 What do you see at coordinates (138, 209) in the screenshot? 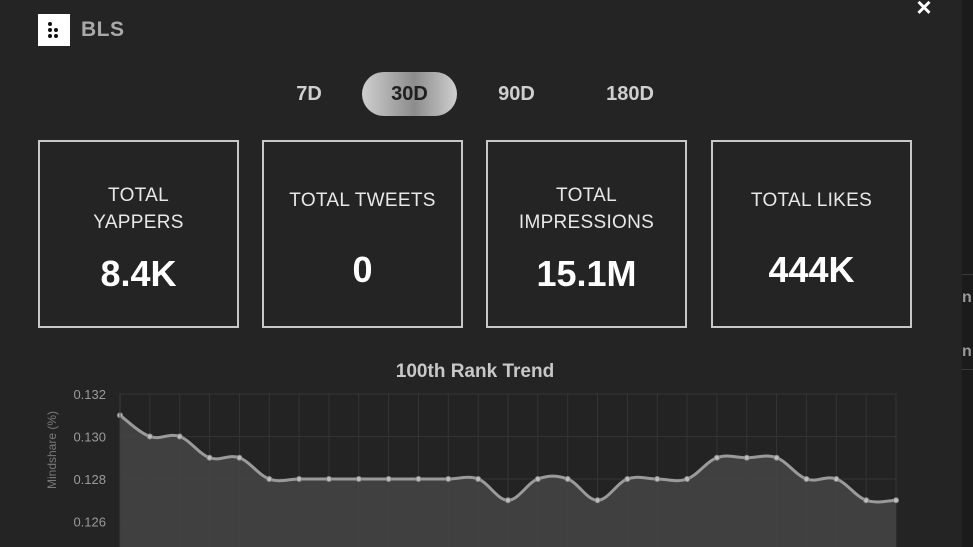
I see `stat-label: TOTAL YAPPERS` at bounding box center [138, 209].